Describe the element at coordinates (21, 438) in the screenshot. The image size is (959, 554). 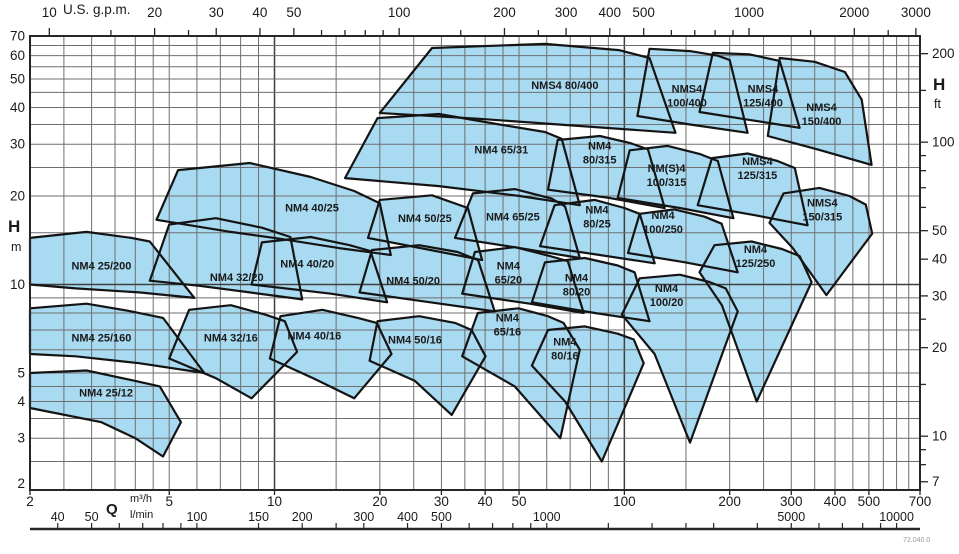
I see `svg-text: 3` at that location.